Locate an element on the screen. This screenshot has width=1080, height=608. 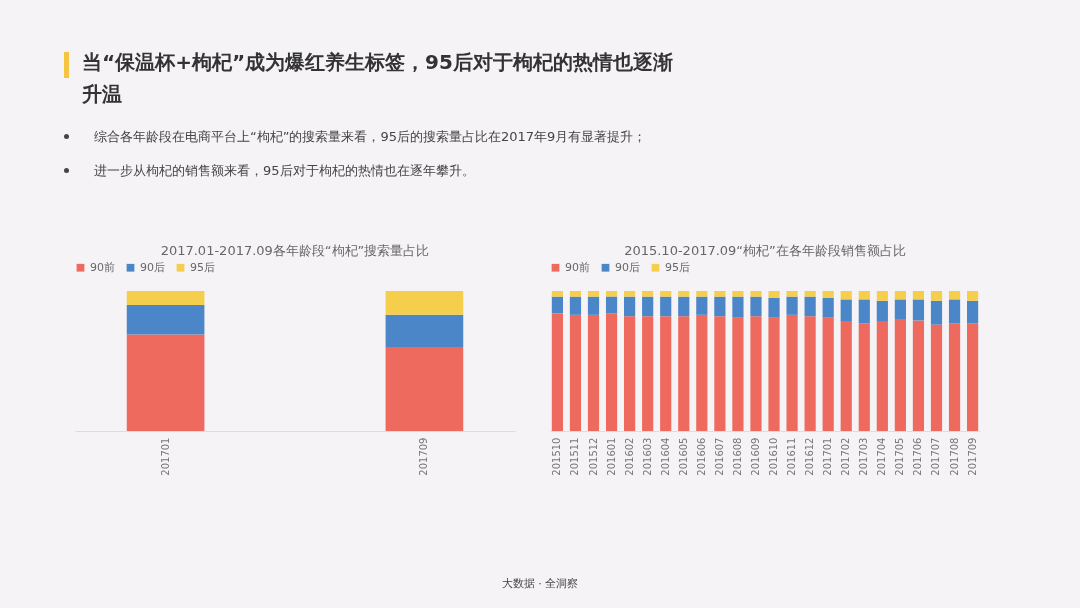
legend-label: 95后 is located at coordinates (202, 267).